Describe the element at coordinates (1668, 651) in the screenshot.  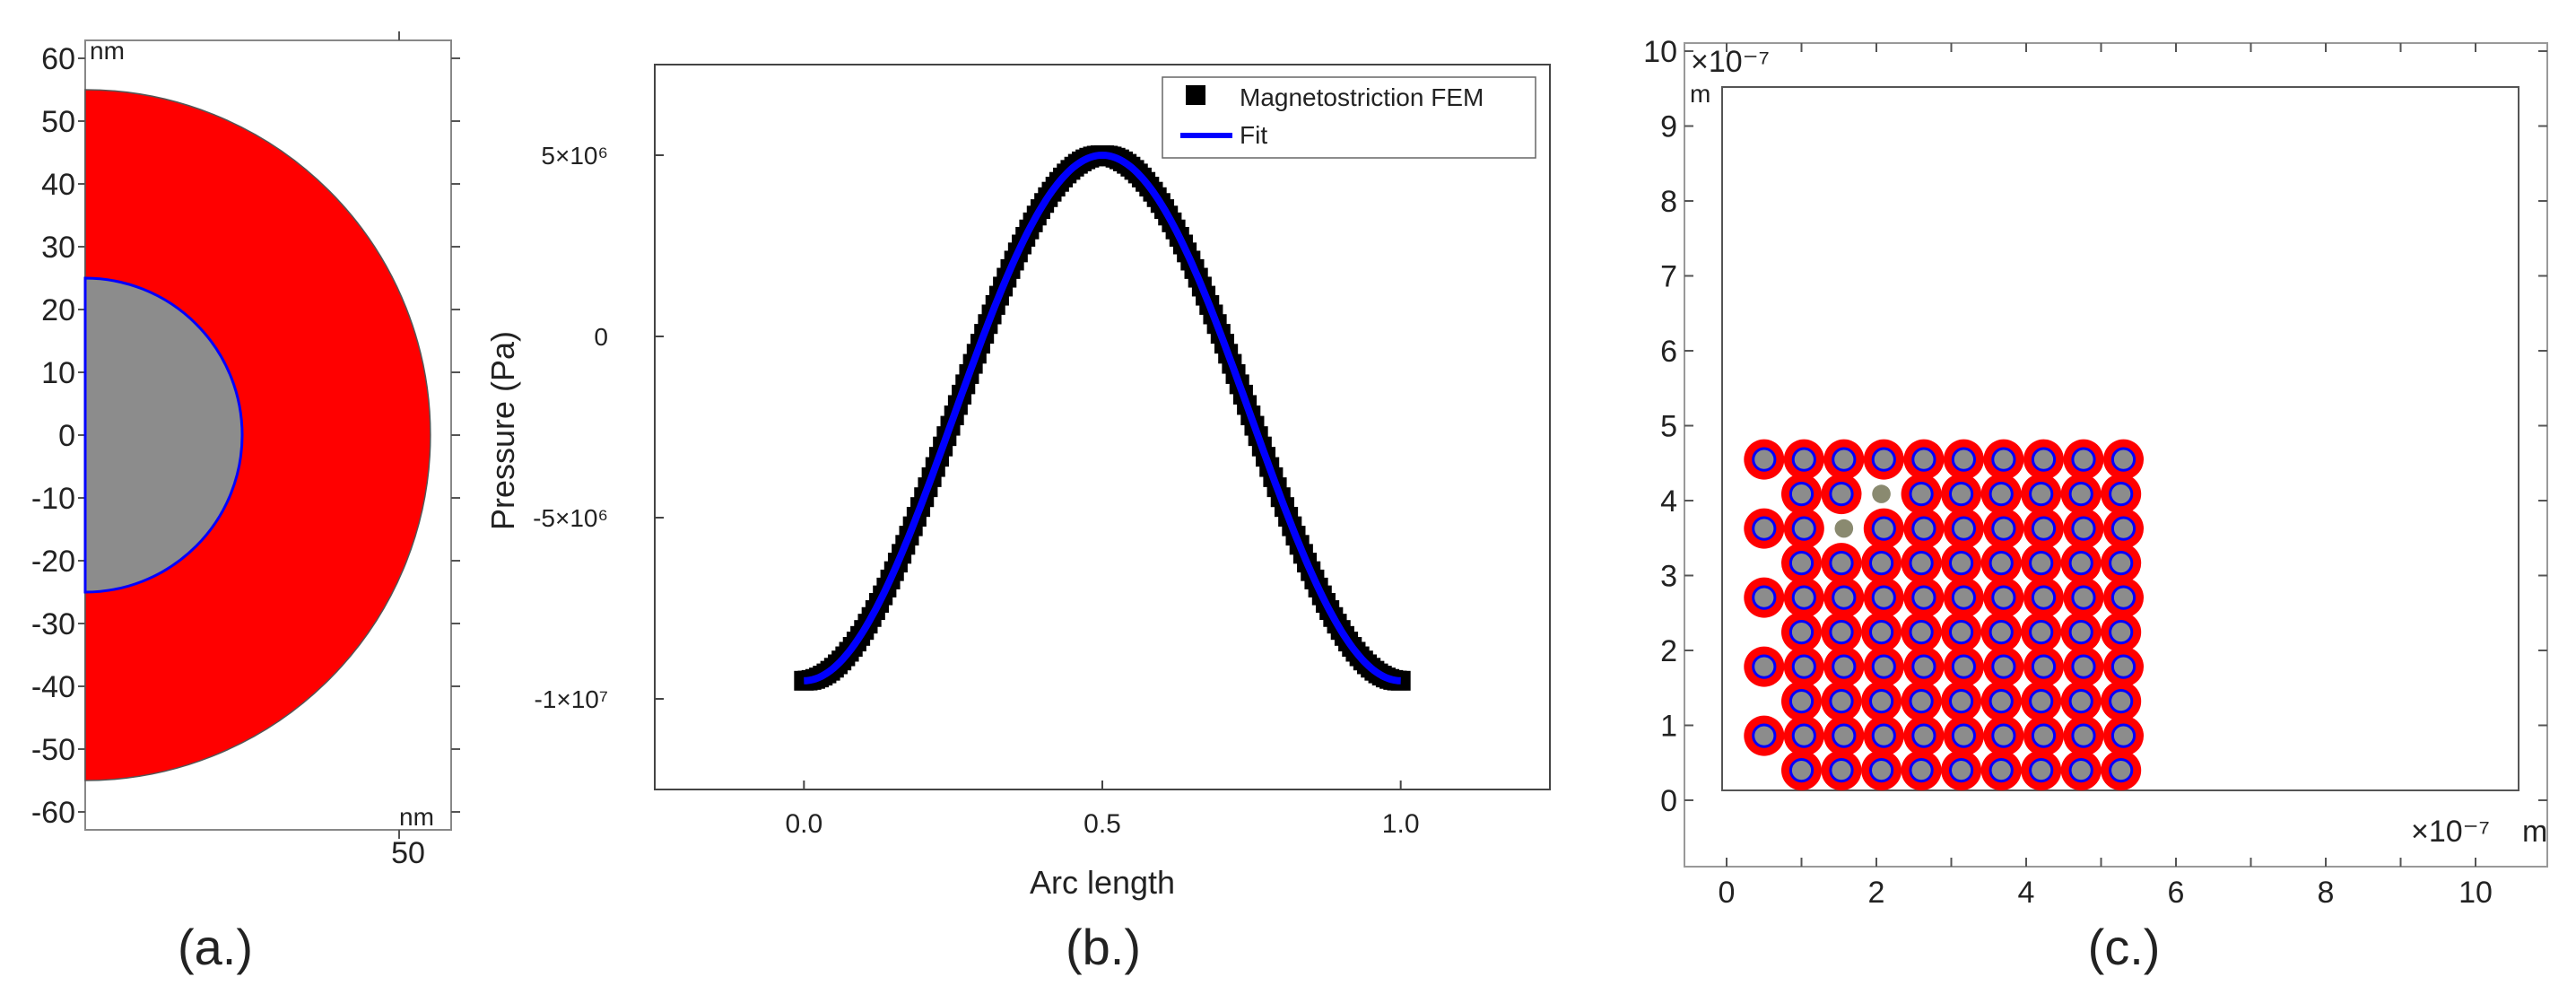
I see `panel-c-y-tick-label: 2` at that location.